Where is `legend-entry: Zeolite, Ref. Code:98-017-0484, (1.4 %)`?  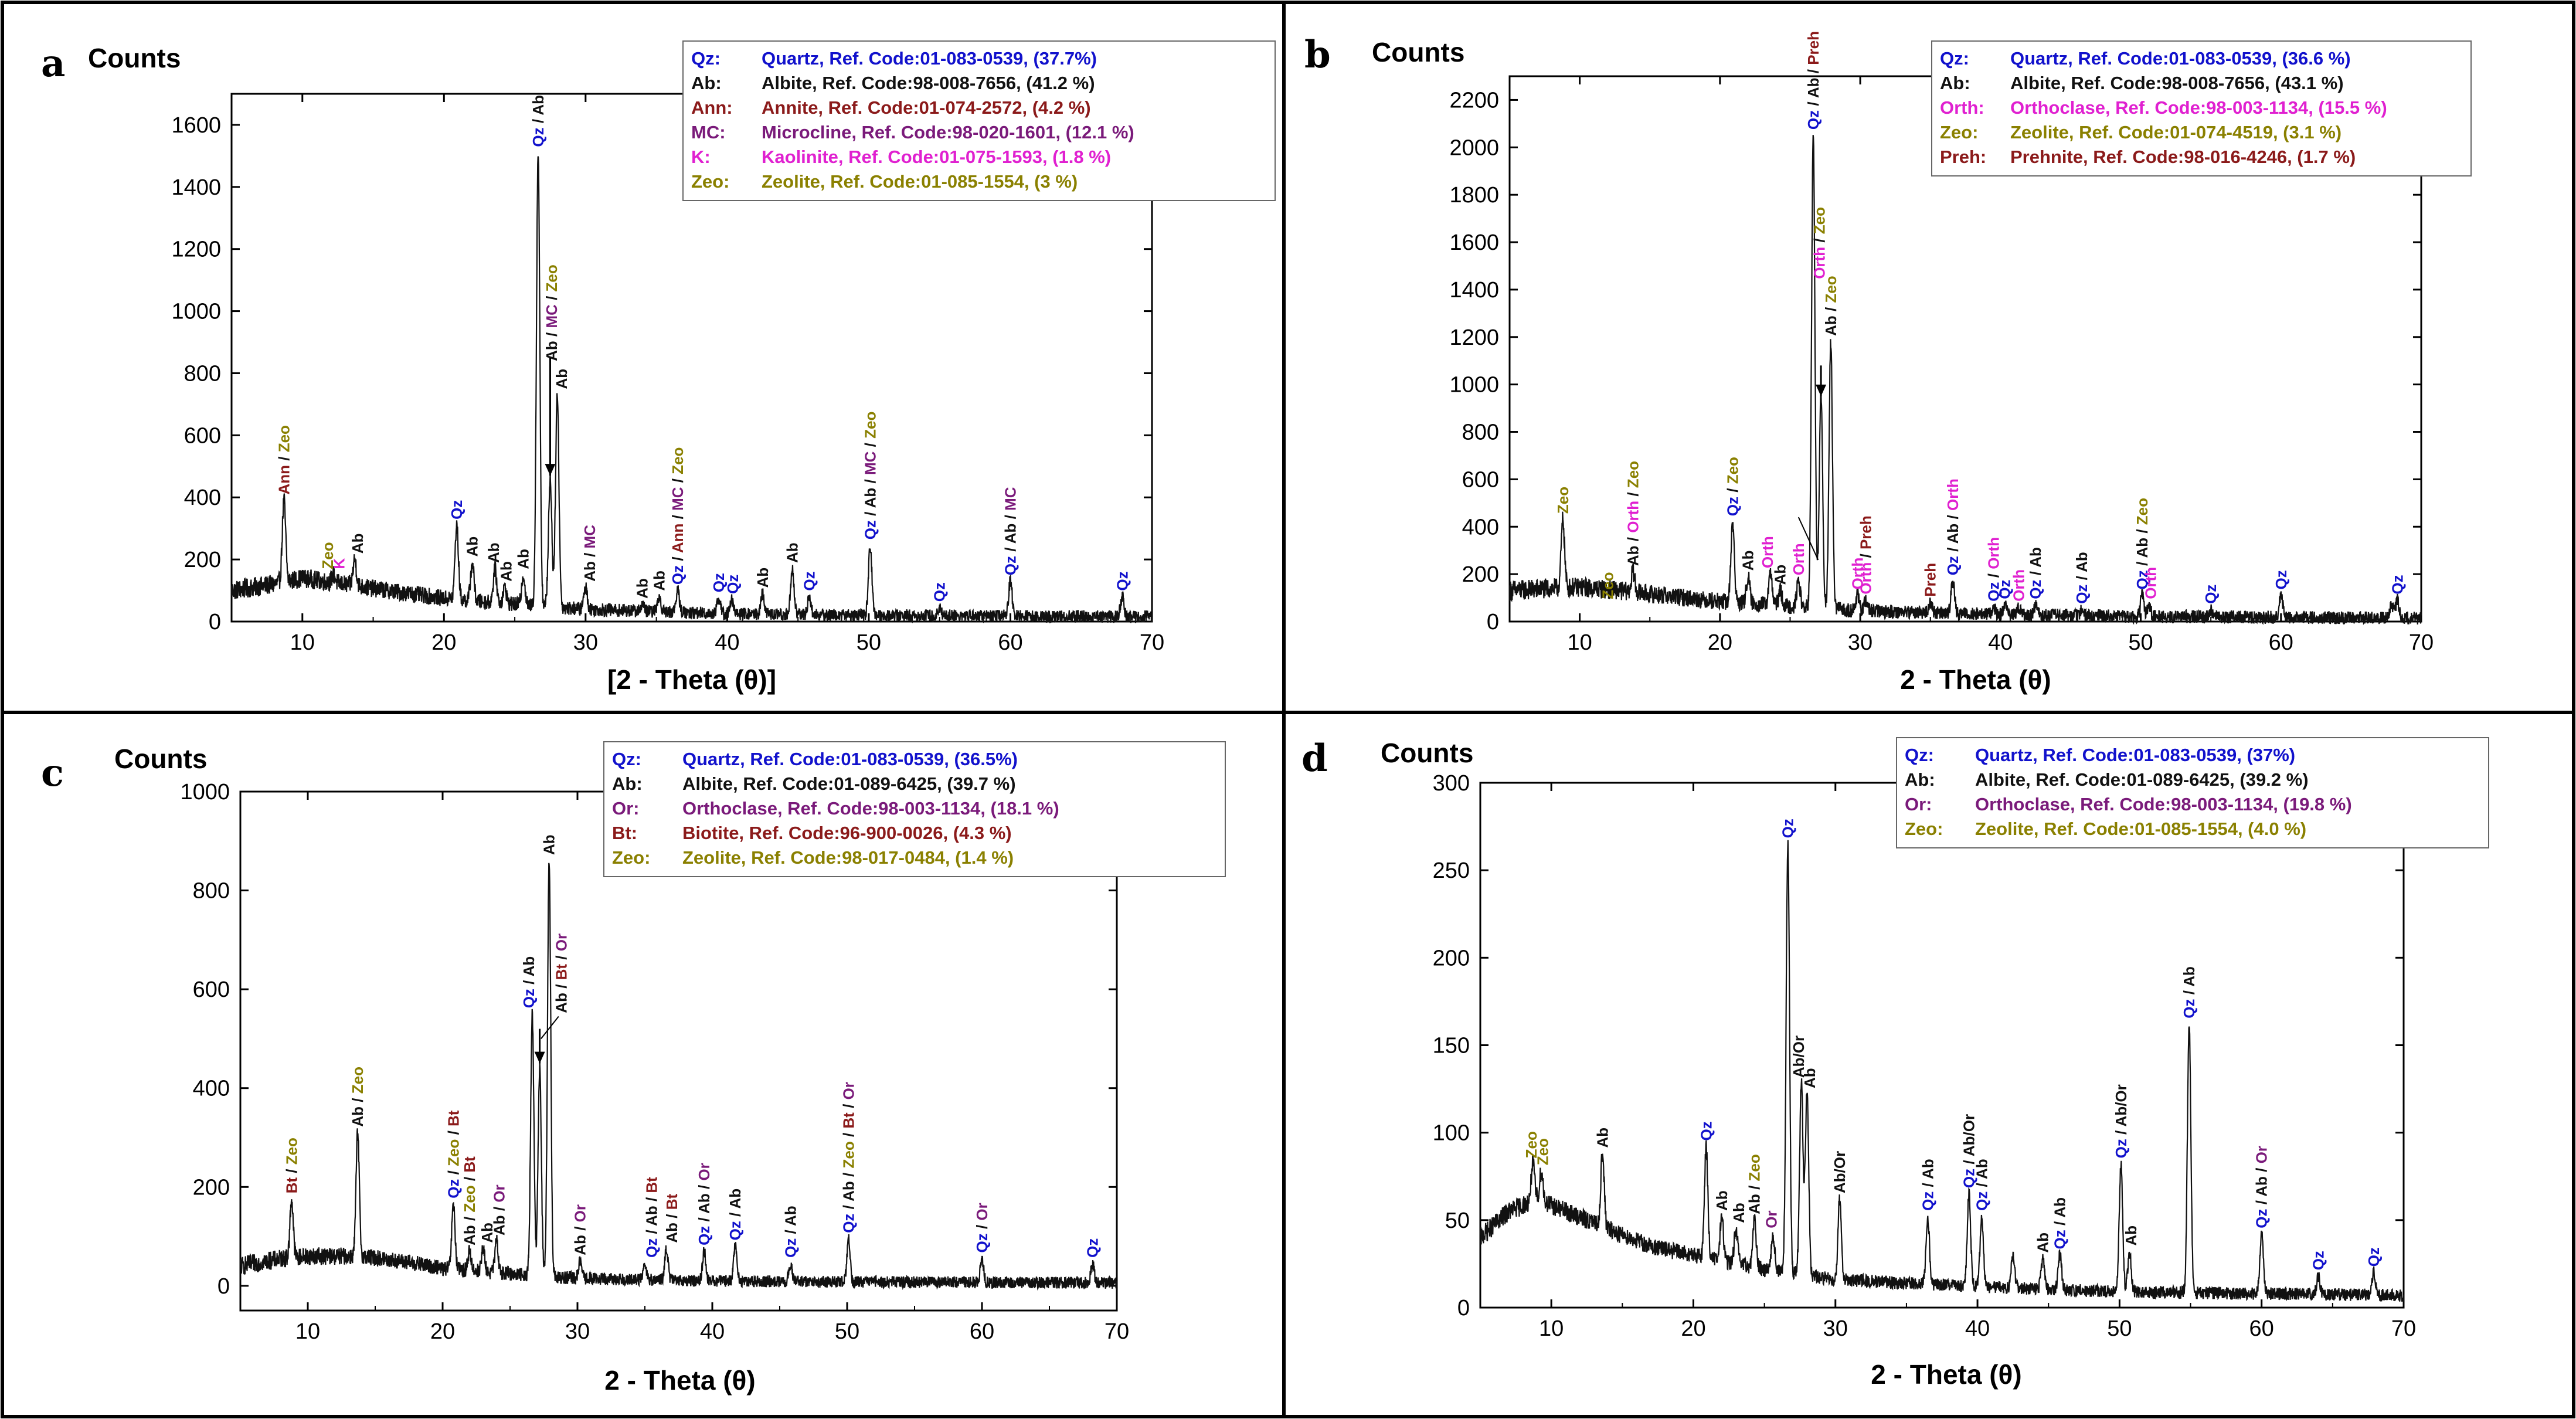 legend-entry: Zeolite, Ref. Code:98-017-0484, (1.4 %) is located at coordinates (848, 857).